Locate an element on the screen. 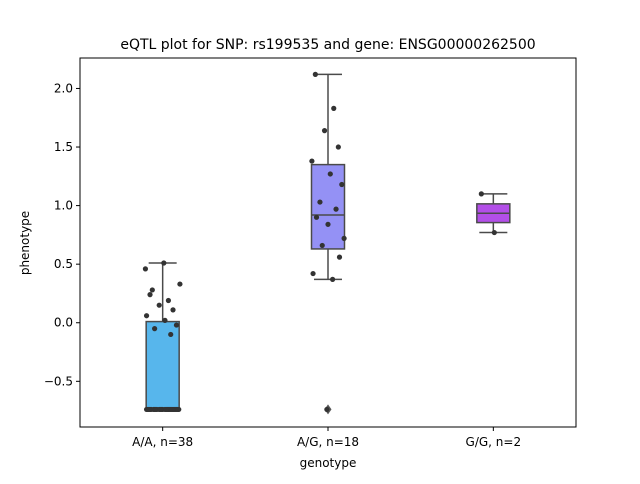  y-tick-label: 0.0 is located at coordinates (63, 323).